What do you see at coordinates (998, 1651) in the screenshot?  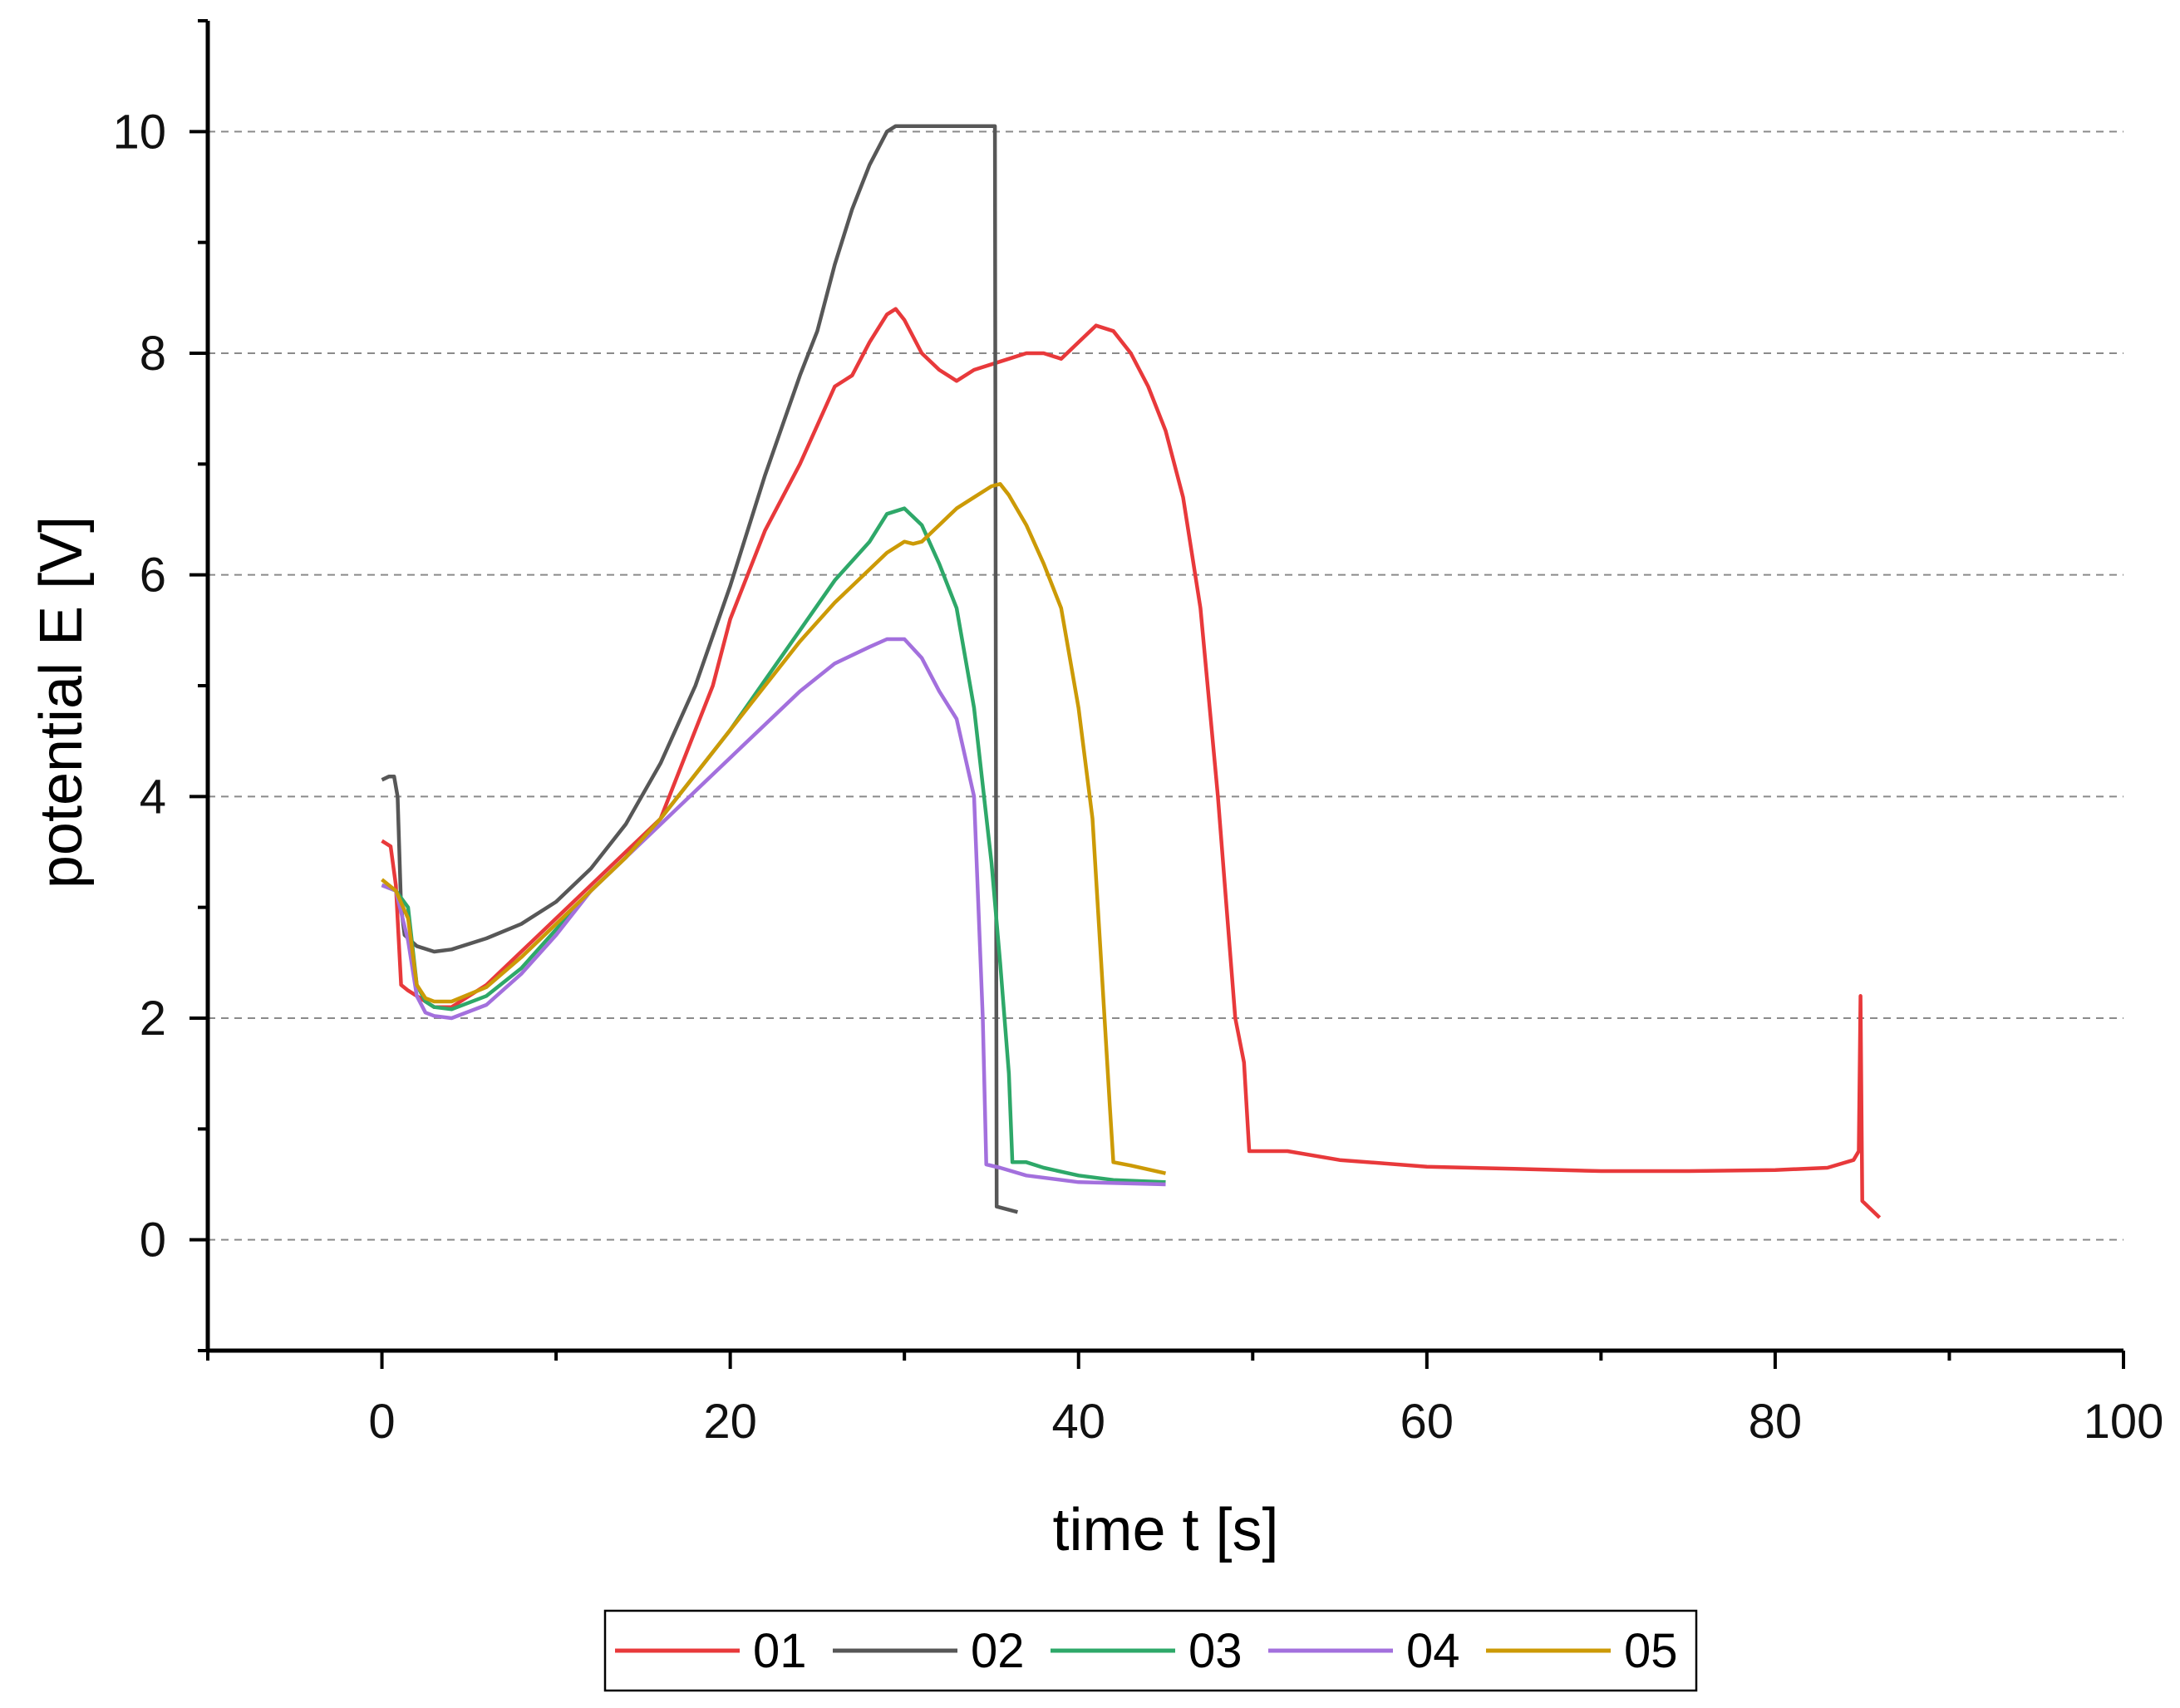 I see `legend-label-02: 02` at bounding box center [998, 1651].